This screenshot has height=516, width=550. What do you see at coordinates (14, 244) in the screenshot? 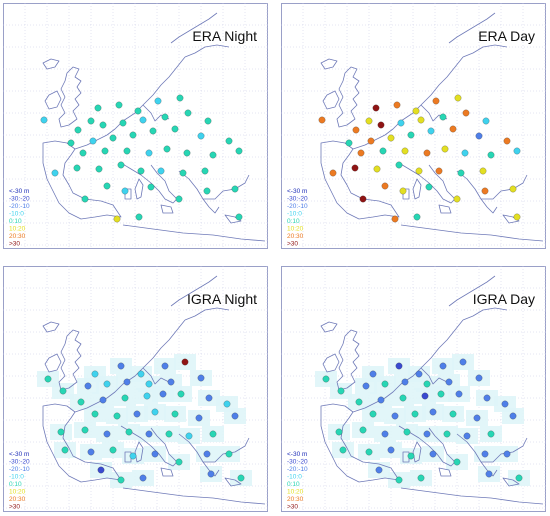
I see `legend-label: >30` at bounding box center [14, 244].